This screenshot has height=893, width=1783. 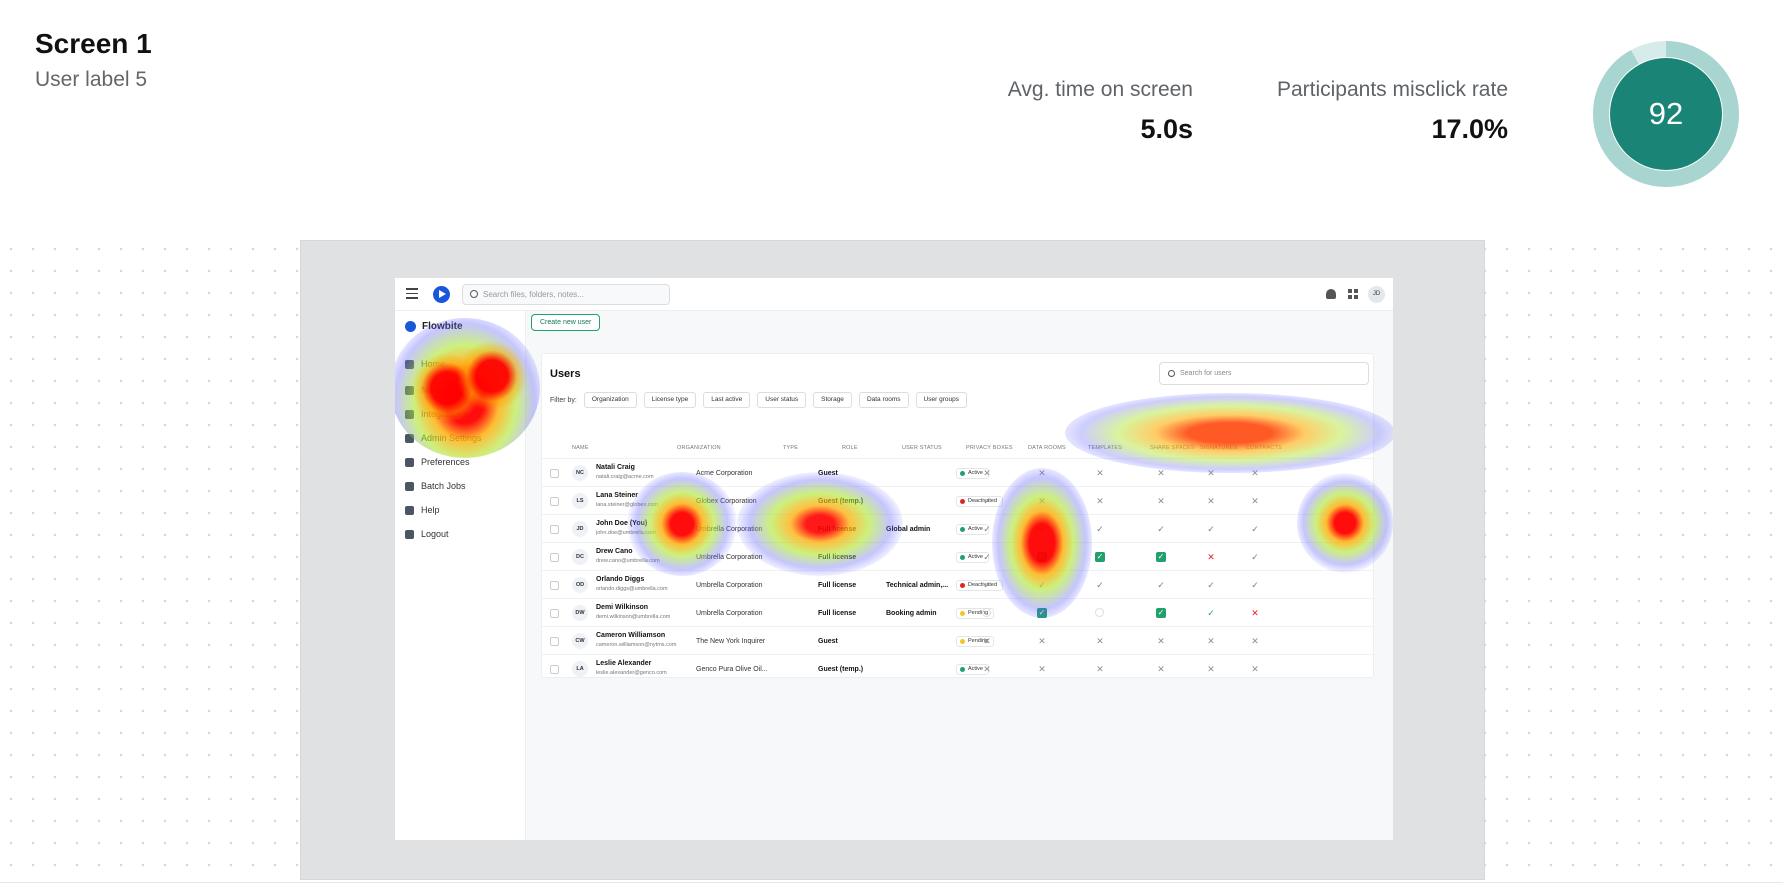 What do you see at coordinates (566, 322) in the screenshot?
I see `create-user-button: Create new user` at bounding box center [566, 322].